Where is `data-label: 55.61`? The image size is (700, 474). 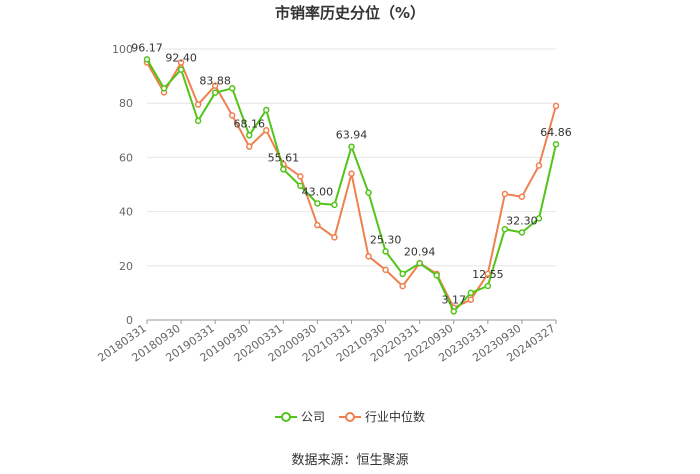 data-label: 55.61 is located at coordinates (284, 157).